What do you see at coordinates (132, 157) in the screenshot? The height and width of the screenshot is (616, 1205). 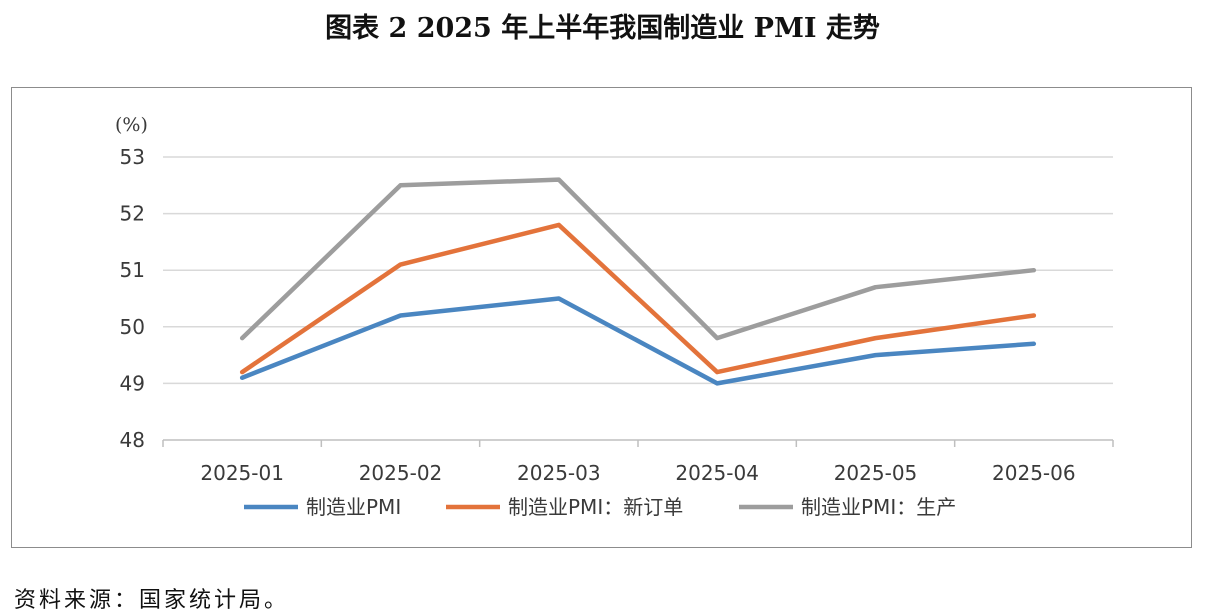 I see `y-tick-label: 53` at bounding box center [132, 157].